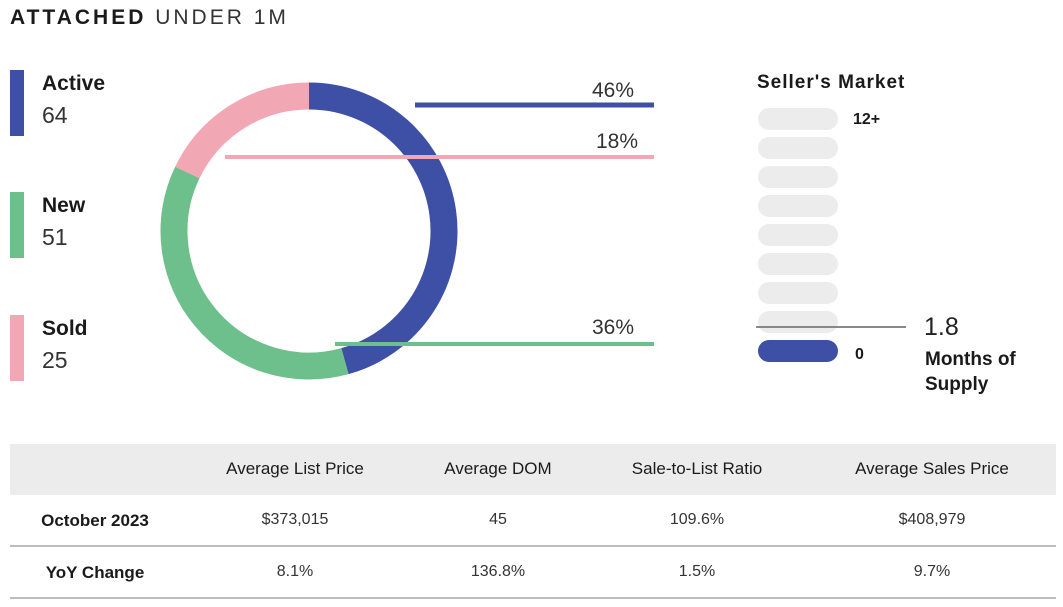 The image size is (1063, 607). I want to click on gauge-top-label: 12+, so click(867, 119).